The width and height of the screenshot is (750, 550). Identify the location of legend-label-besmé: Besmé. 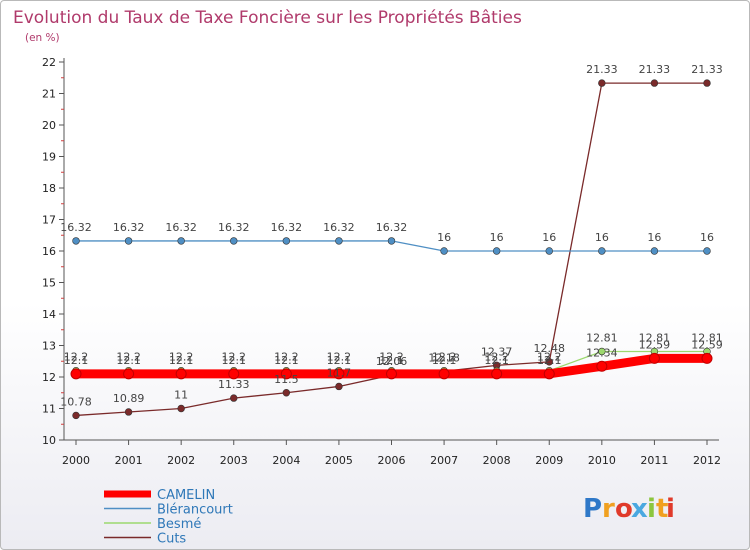
(179, 524).